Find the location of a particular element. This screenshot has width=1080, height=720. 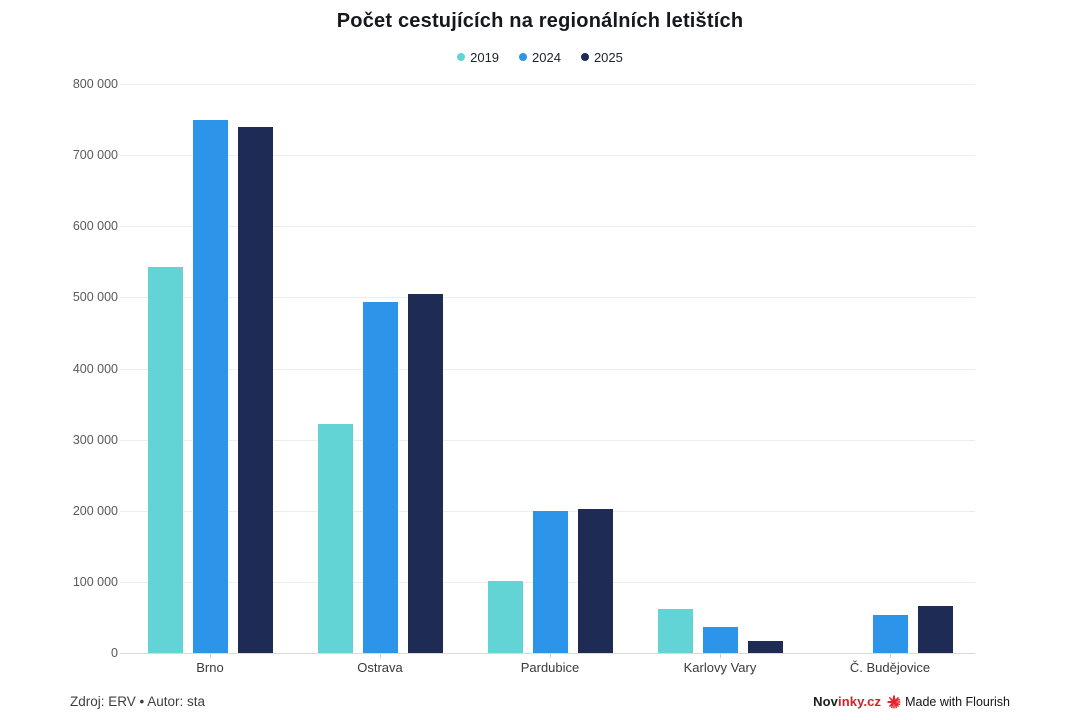

made-with-flourish-link: Made with Flourish is located at coordinates (948, 702).